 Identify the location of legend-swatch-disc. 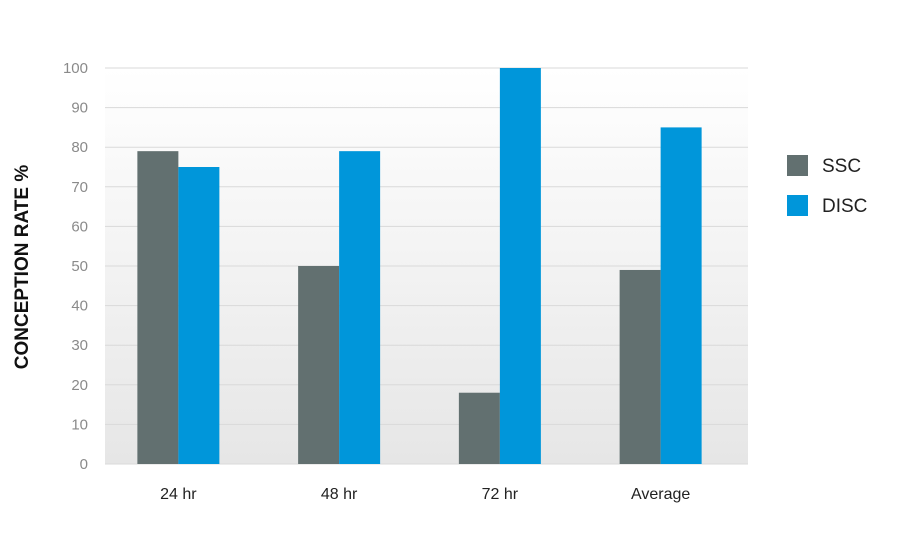
(797, 205).